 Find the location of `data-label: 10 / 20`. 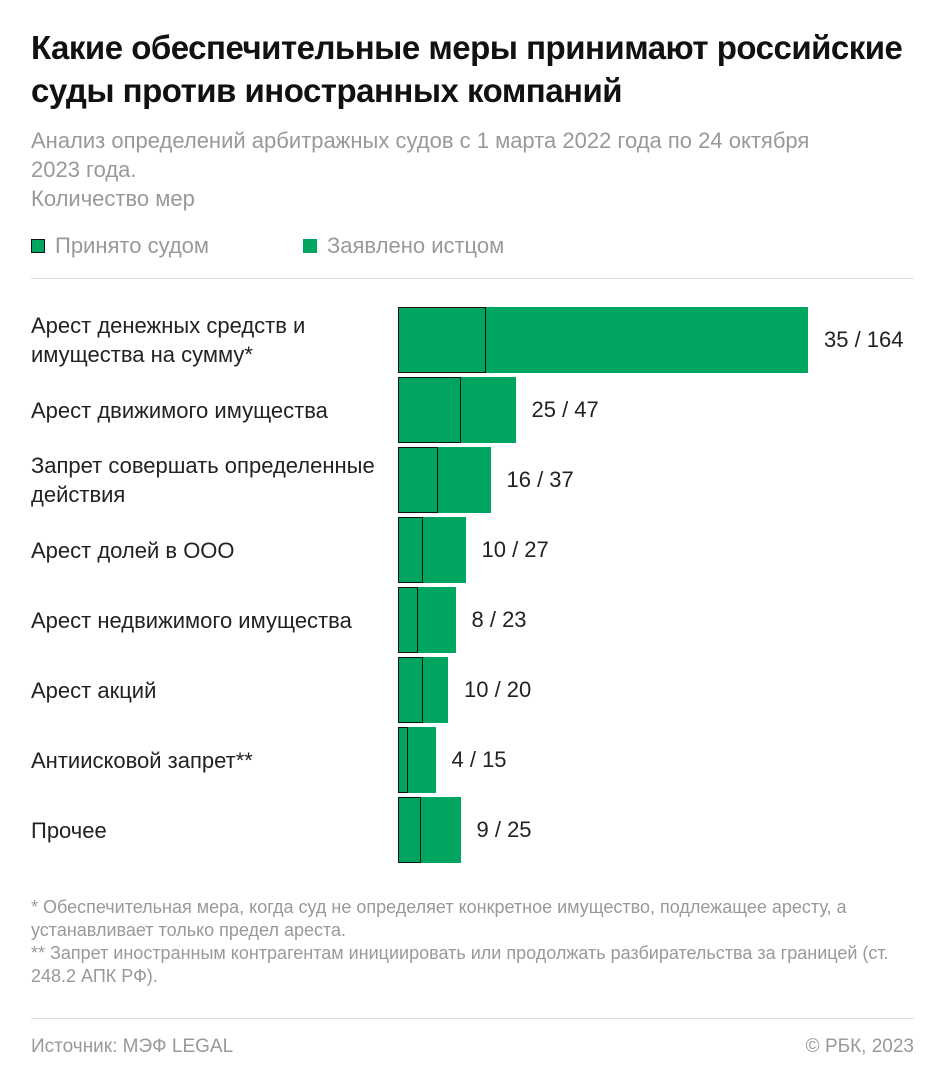

data-label: 10 / 20 is located at coordinates (498, 689).